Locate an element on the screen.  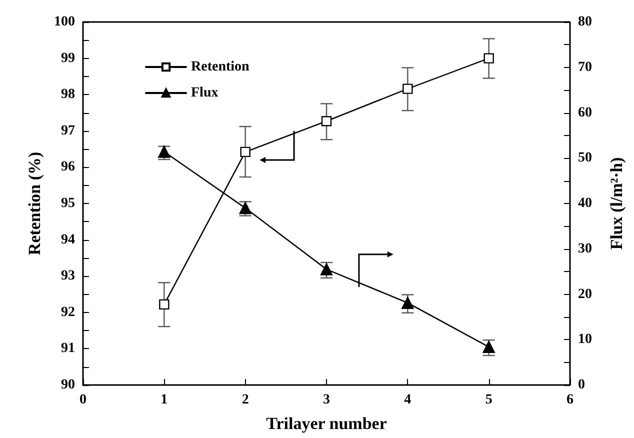
x-tick-label: 6 is located at coordinates (570, 400).